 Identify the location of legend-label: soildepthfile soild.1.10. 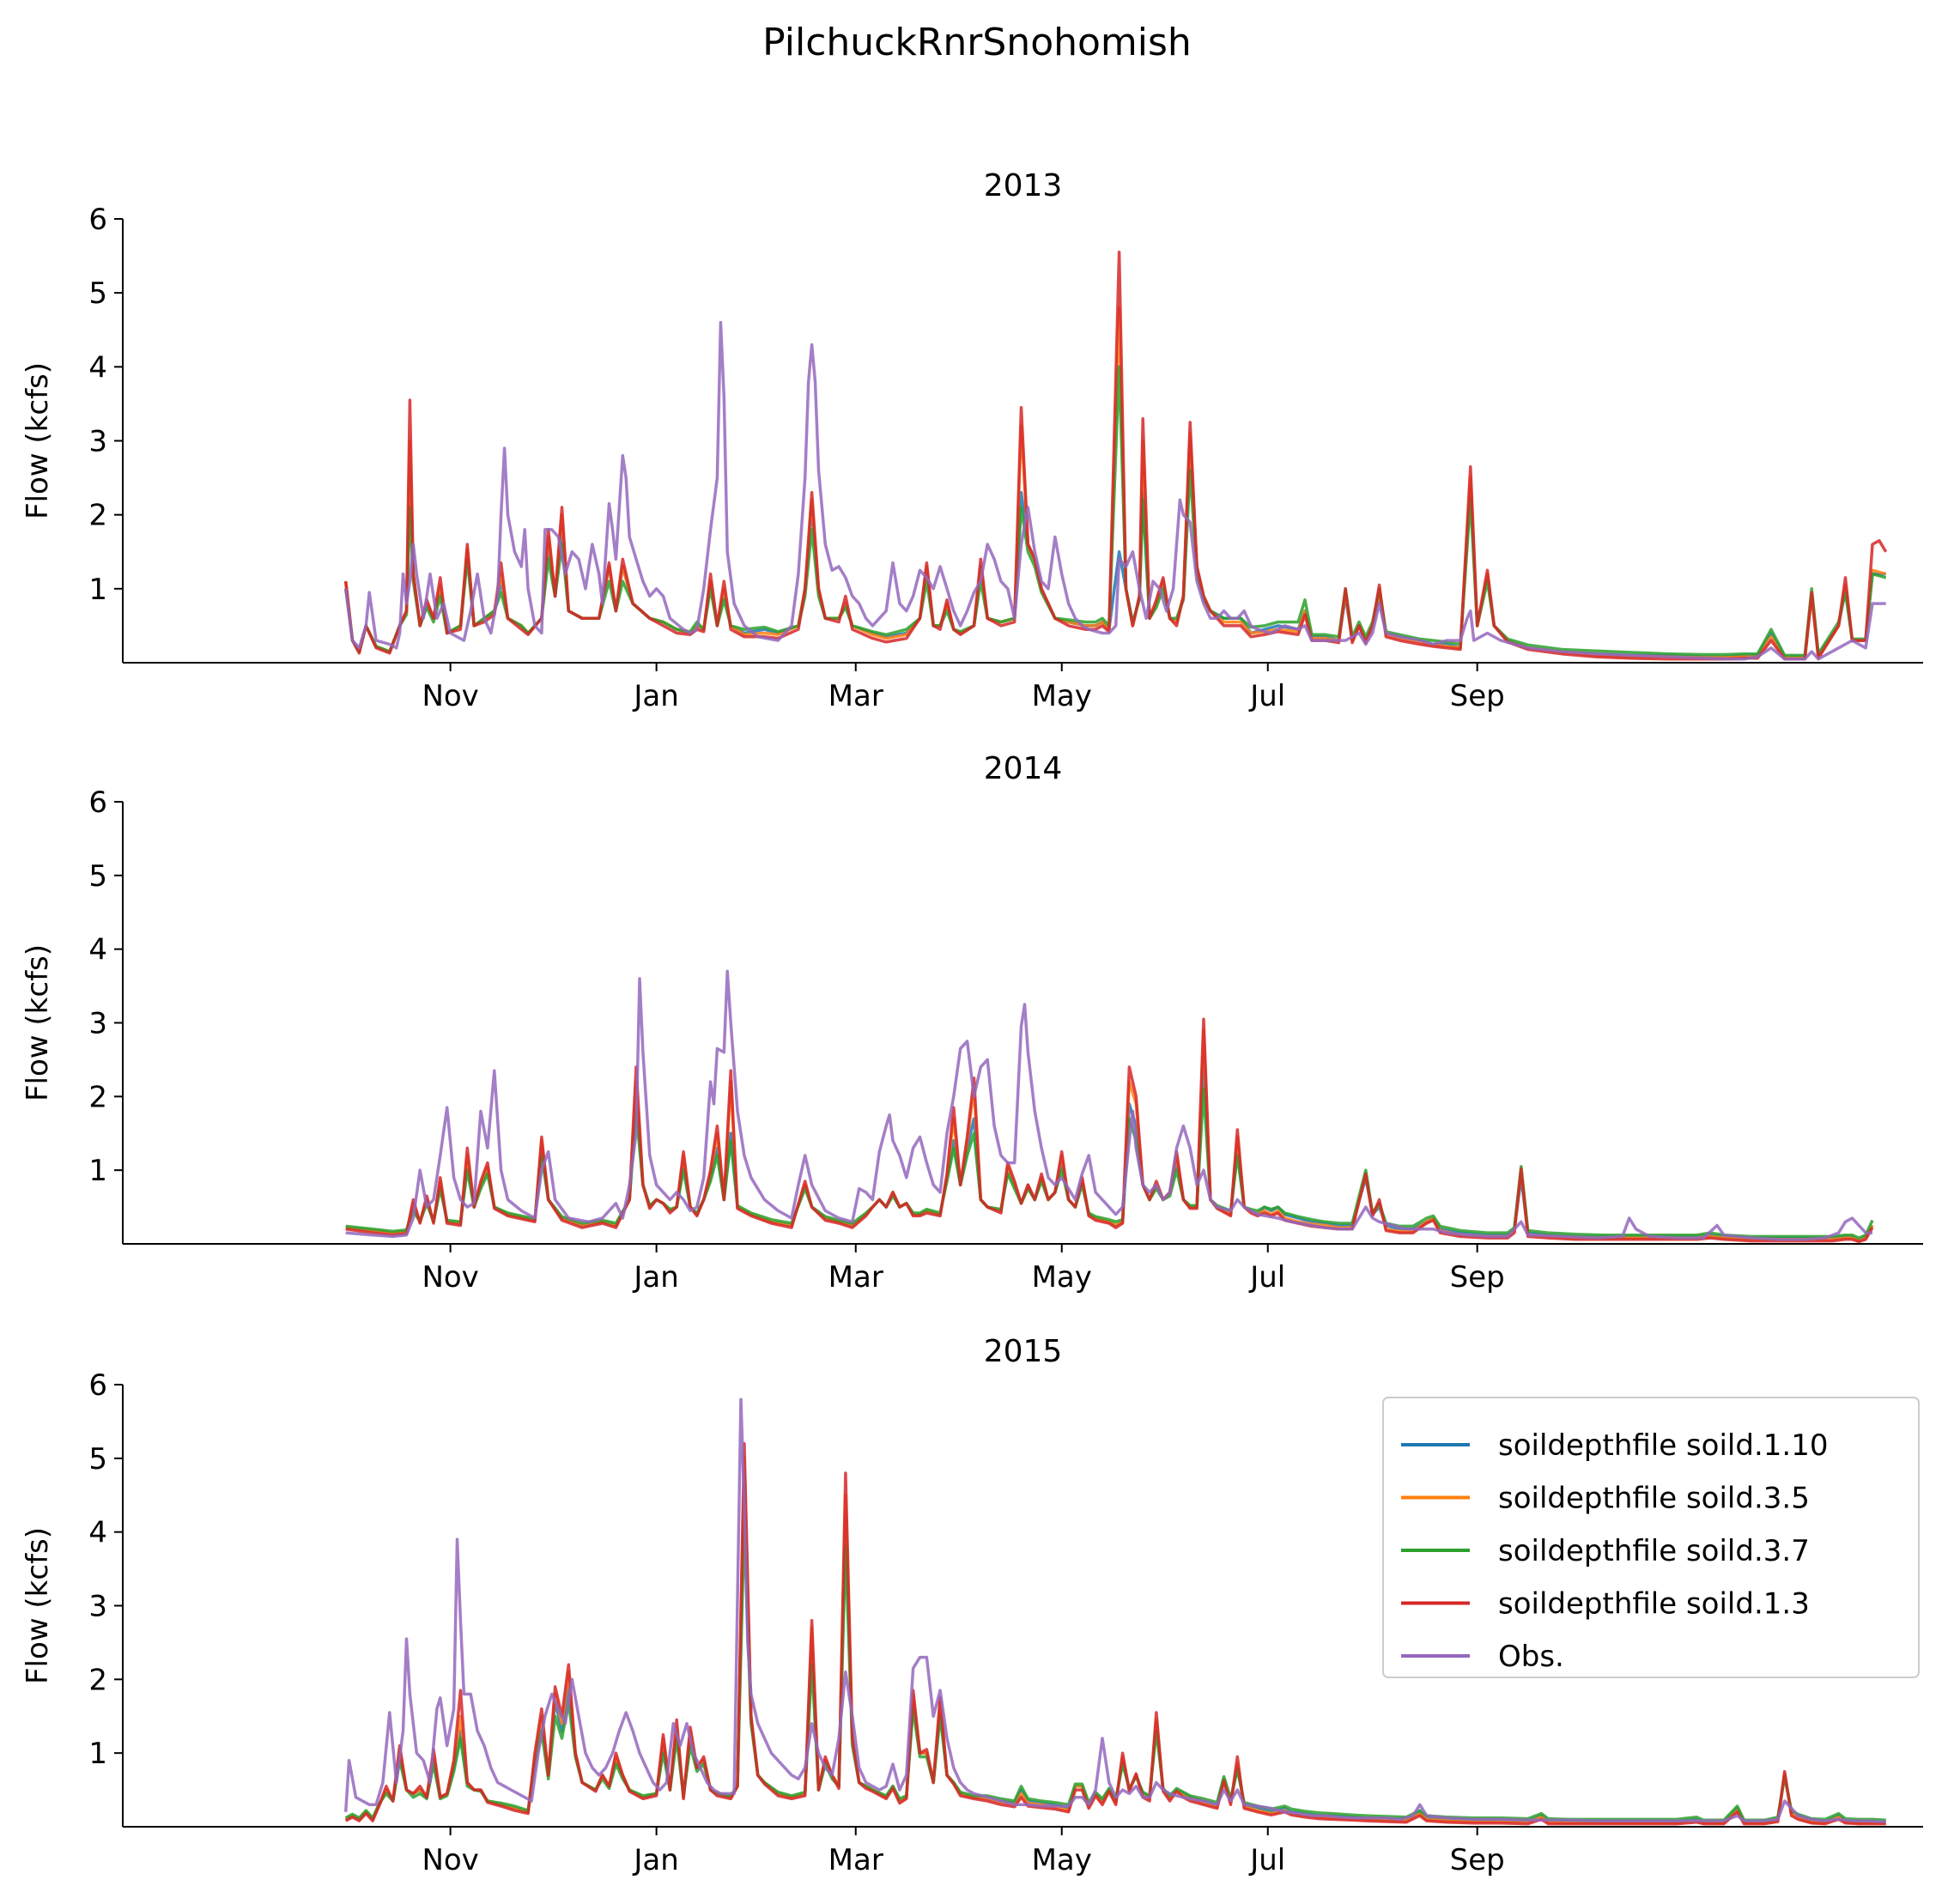
(1663, 1446).